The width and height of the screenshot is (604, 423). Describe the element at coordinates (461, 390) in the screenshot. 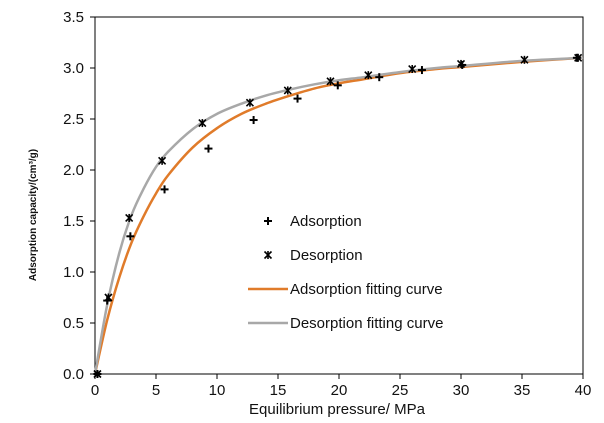

I see `x-tick-label: 30` at that location.